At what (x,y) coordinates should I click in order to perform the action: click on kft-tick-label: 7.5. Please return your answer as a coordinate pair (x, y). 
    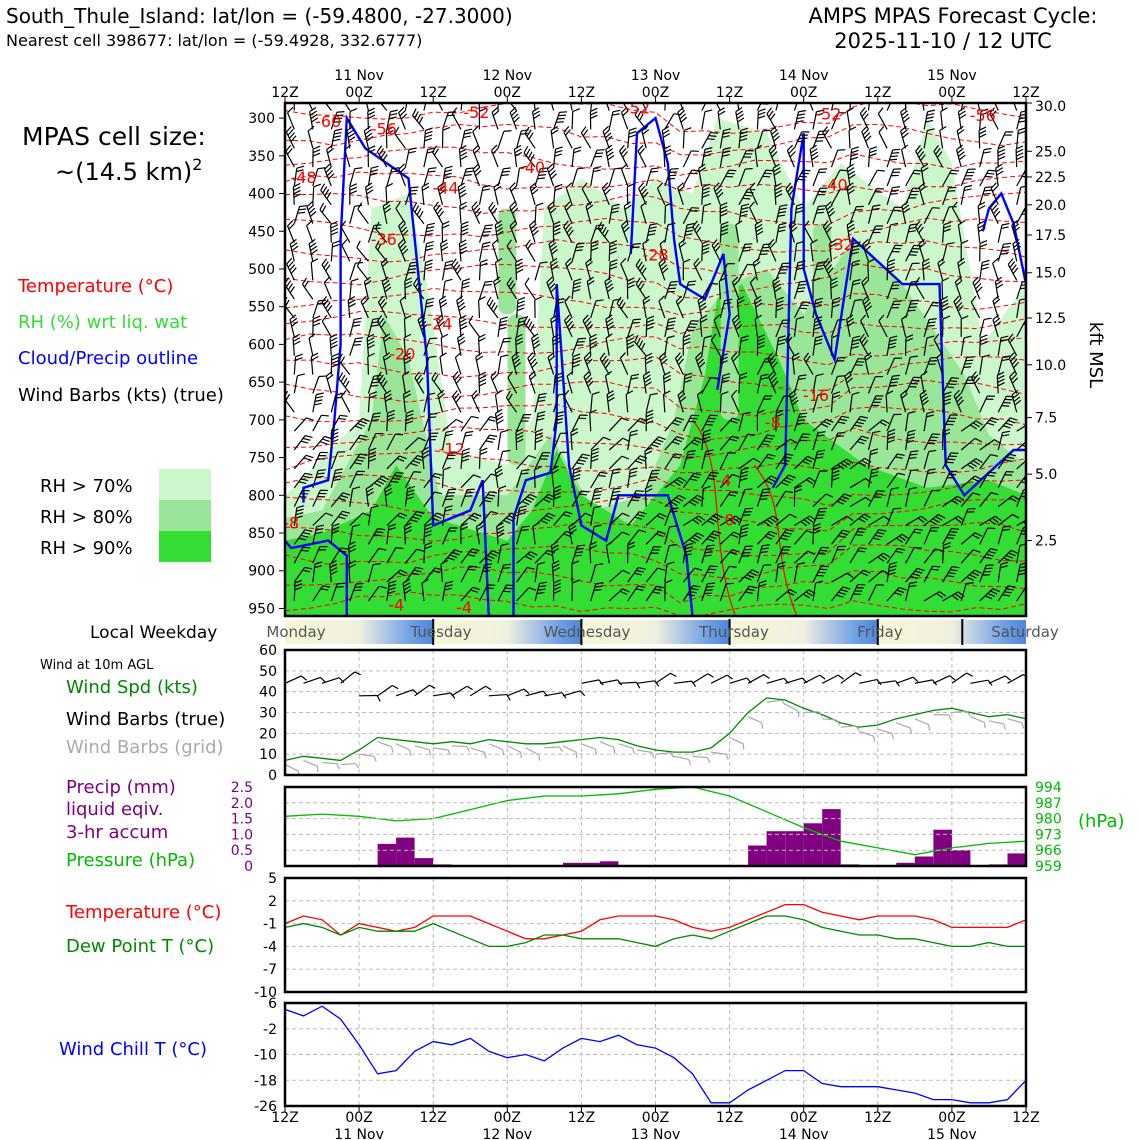
    Looking at the image, I should click on (1046, 419).